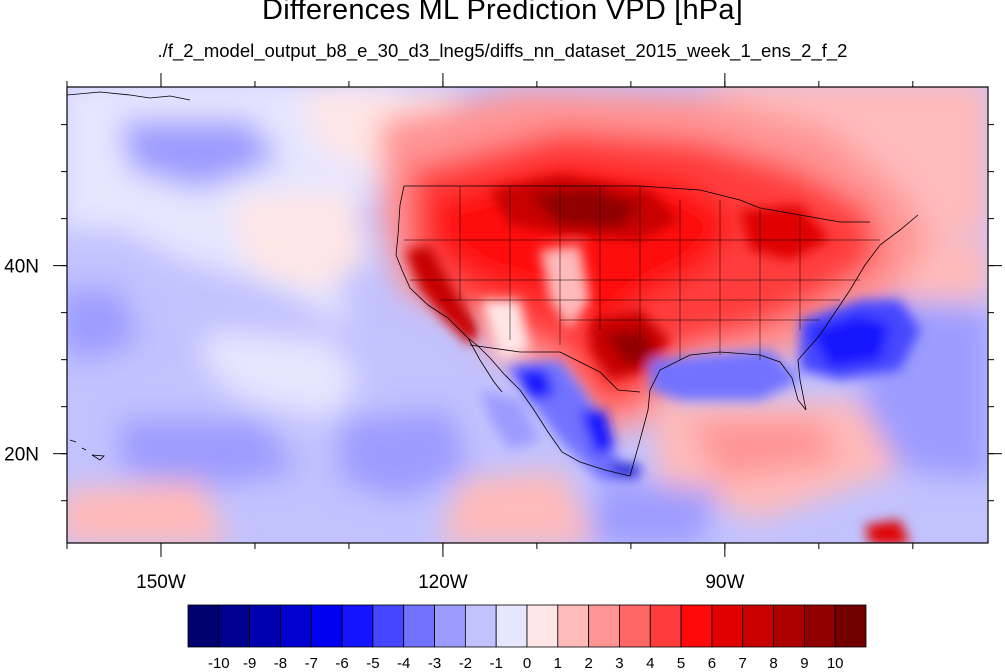 The image size is (1005, 672). I want to click on x-tick-label: 90W, so click(724, 582).